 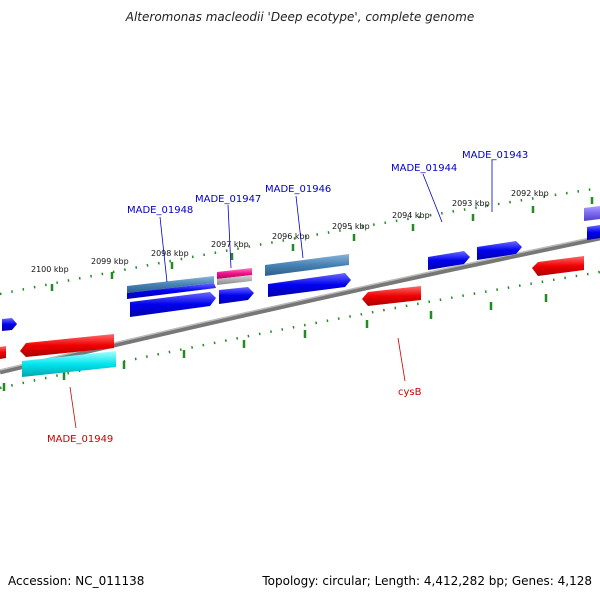 I want to click on label-made-01947: MADE_01947, so click(x=228, y=199).